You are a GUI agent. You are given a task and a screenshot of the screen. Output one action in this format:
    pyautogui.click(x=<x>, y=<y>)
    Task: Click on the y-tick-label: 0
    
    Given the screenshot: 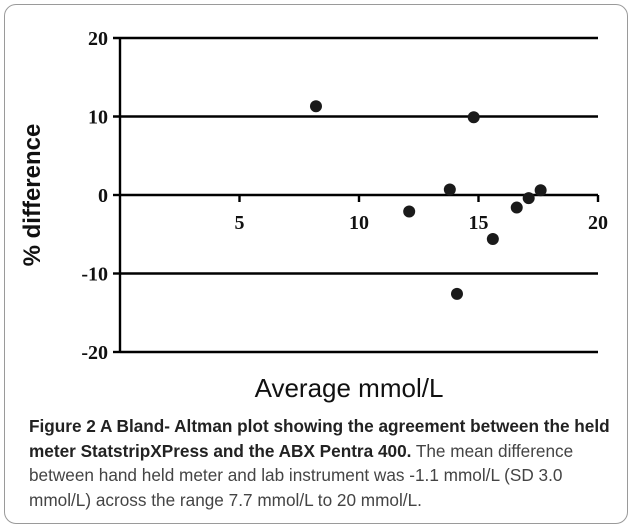 What is the action you would take?
    pyautogui.click(x=103, y=196)
    